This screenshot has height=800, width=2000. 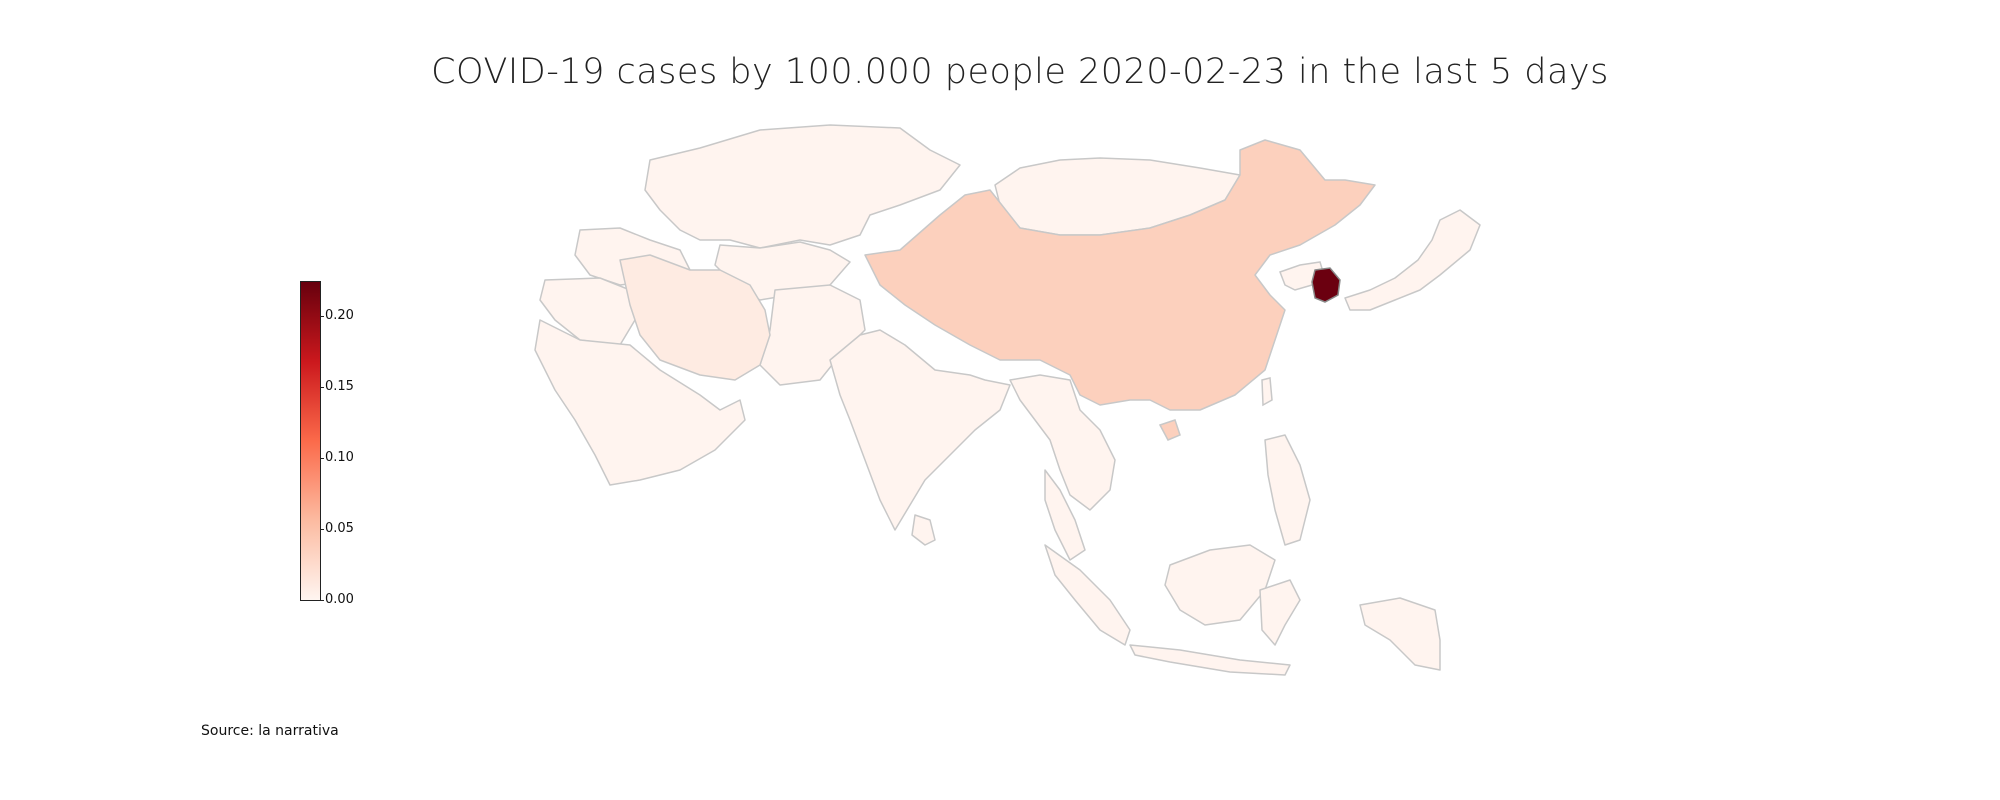 I want to click on region-borneo, so click(x=1220, y=585).